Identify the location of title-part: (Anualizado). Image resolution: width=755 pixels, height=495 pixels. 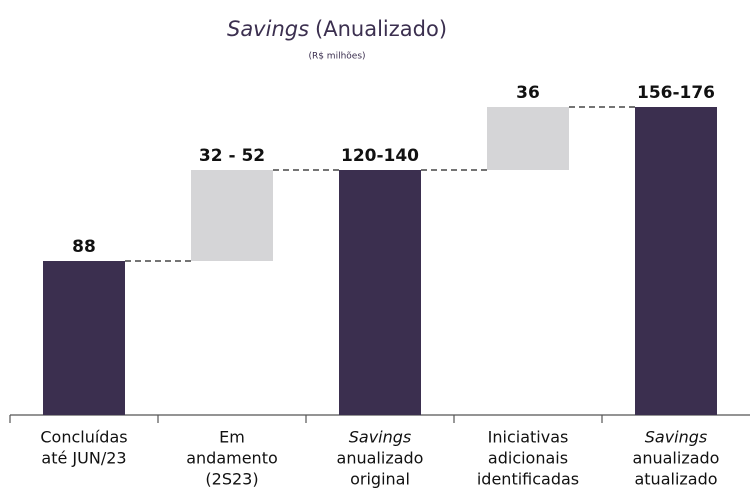
(381, 29).